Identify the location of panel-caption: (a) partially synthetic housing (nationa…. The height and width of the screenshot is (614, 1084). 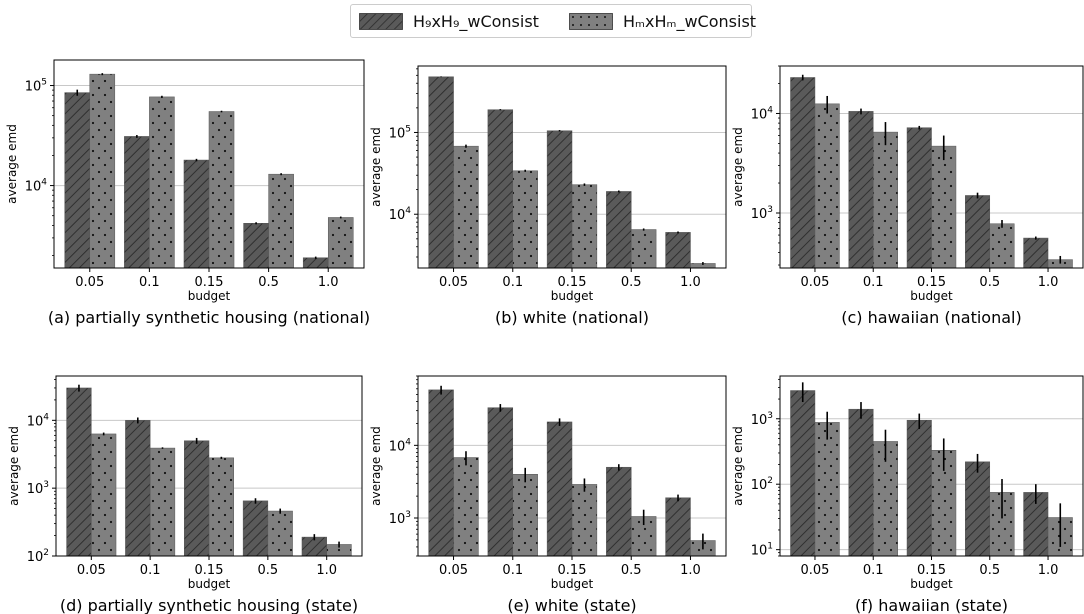
(209, 317).